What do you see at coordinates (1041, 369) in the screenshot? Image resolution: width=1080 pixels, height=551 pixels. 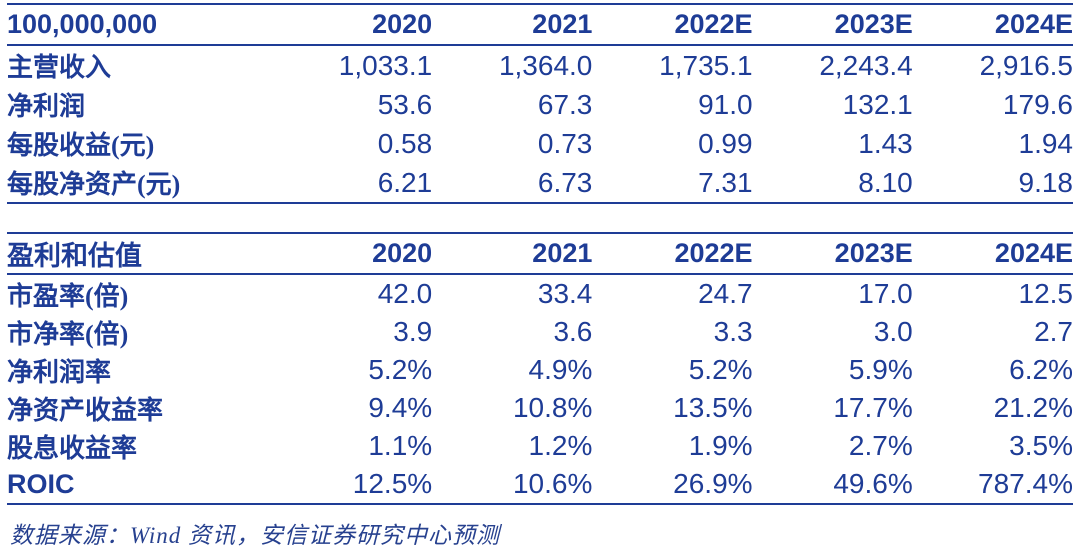 I see `value-cell: 6.2%` at bounding box center [1041, 369].